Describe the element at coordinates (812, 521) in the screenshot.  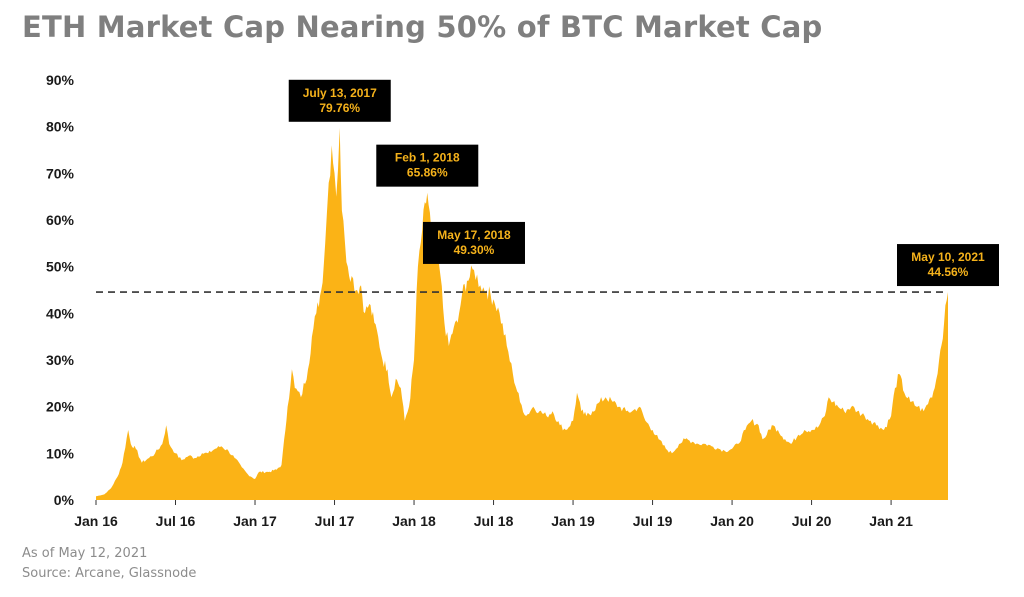
I see `x-tick-label: Jul 20` at that location.